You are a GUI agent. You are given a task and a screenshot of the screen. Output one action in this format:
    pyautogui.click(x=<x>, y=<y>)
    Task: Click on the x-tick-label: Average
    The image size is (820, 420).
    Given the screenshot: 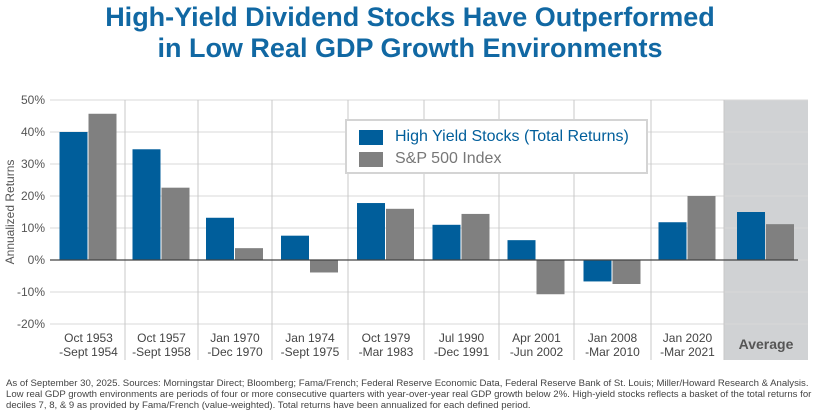 What is the action you would take?
    pyautogui.click(x=766, y=344)
    